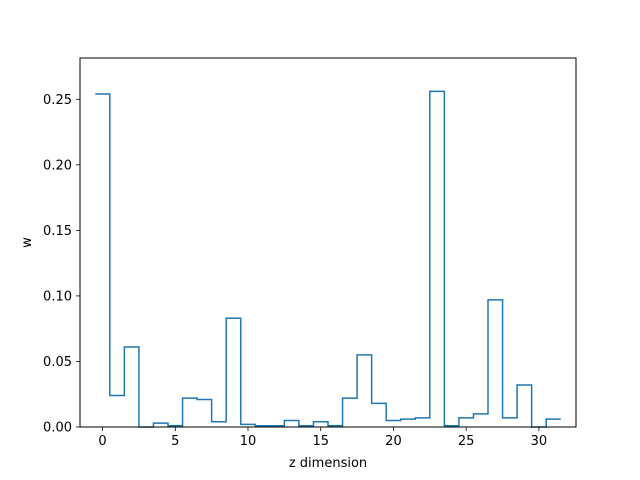 The width and height of the screenshot is (640, 480). I want to click on y-tick-label: 0.25, so click(57, 100).